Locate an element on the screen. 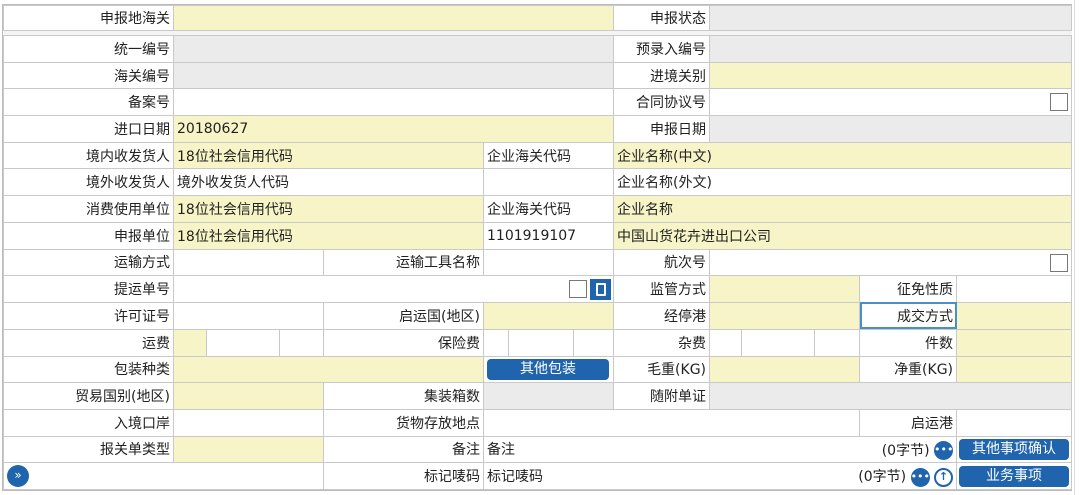 The height and width of the screenshot is (495, 1080). freight-group is located at coordinates (248, 342).